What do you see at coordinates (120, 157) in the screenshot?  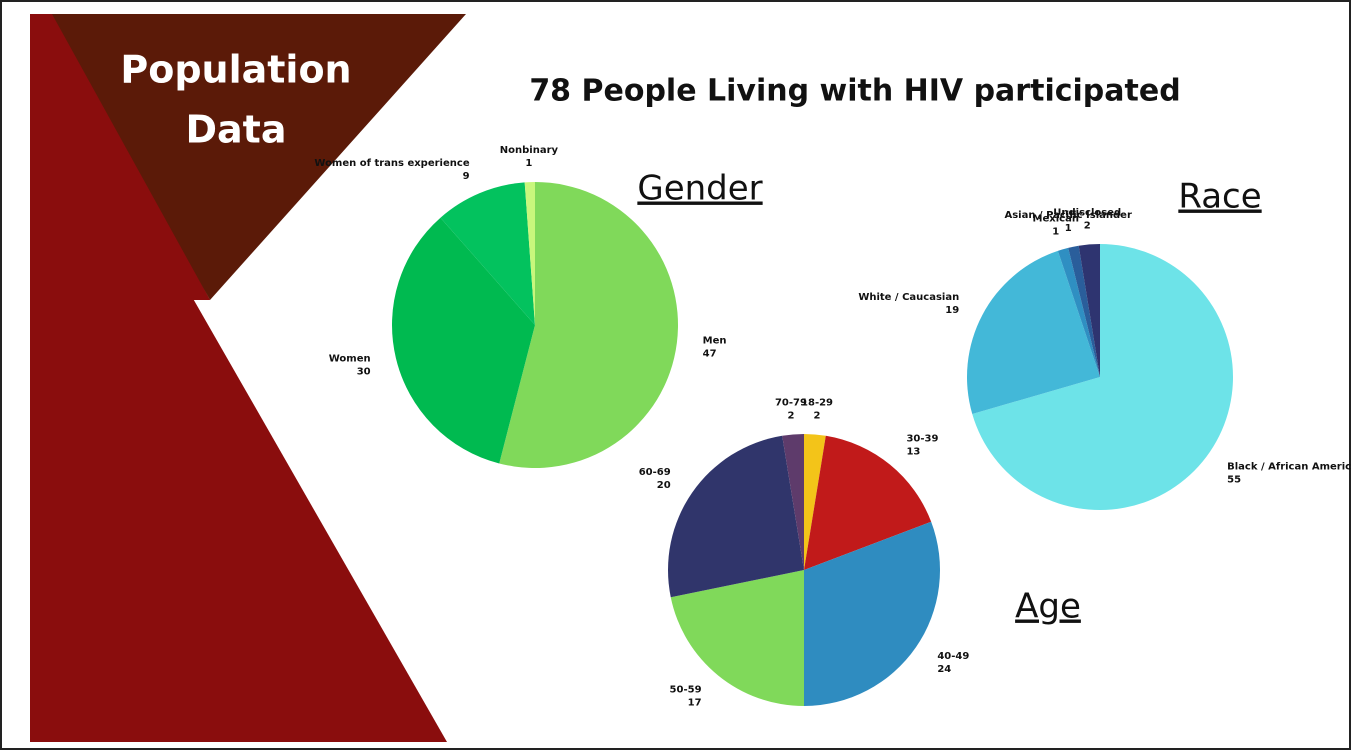 I see `red-band` at bounding box center [120, 157].